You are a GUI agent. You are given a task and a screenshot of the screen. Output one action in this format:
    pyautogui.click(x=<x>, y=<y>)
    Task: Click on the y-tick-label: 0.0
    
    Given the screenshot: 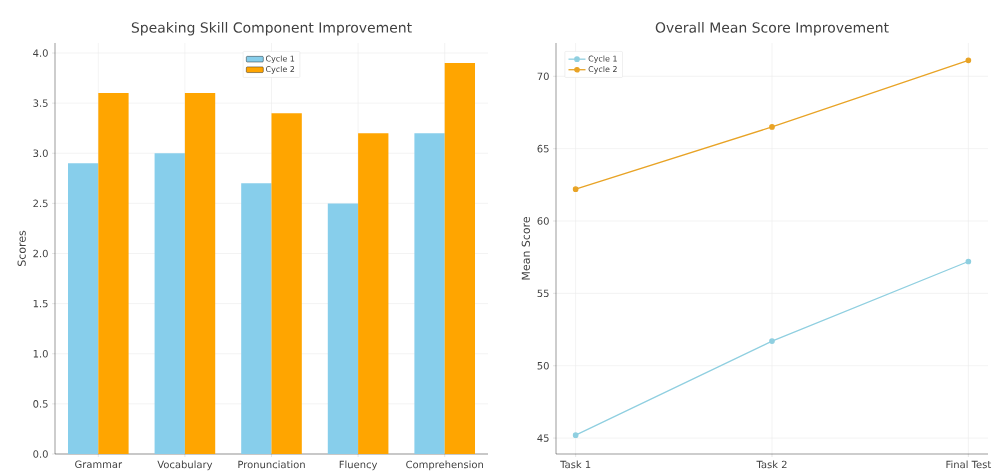 What is the action you would take?
    pyautogui.click(x=40, y=454)
    